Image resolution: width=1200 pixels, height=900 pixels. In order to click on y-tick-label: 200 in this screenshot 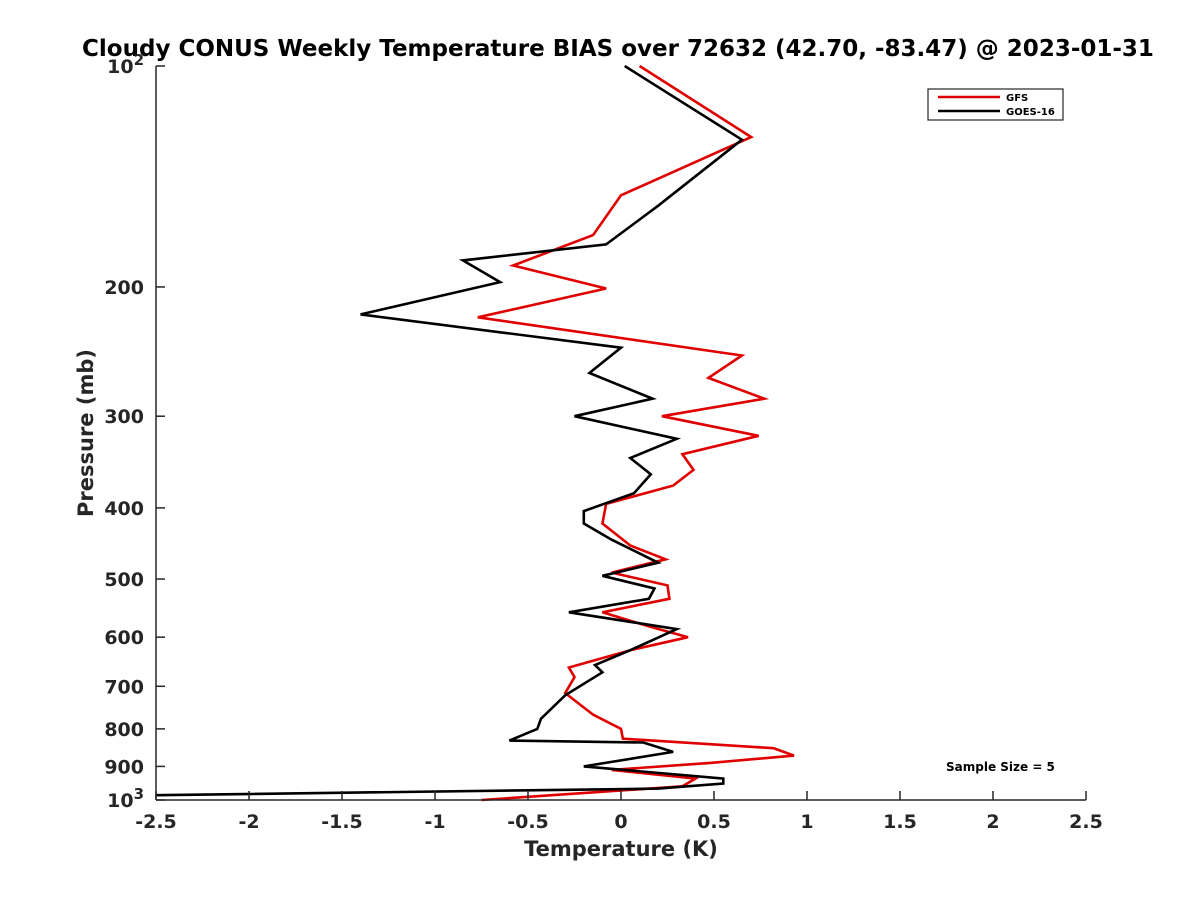, I will do `click(124, 288)`.